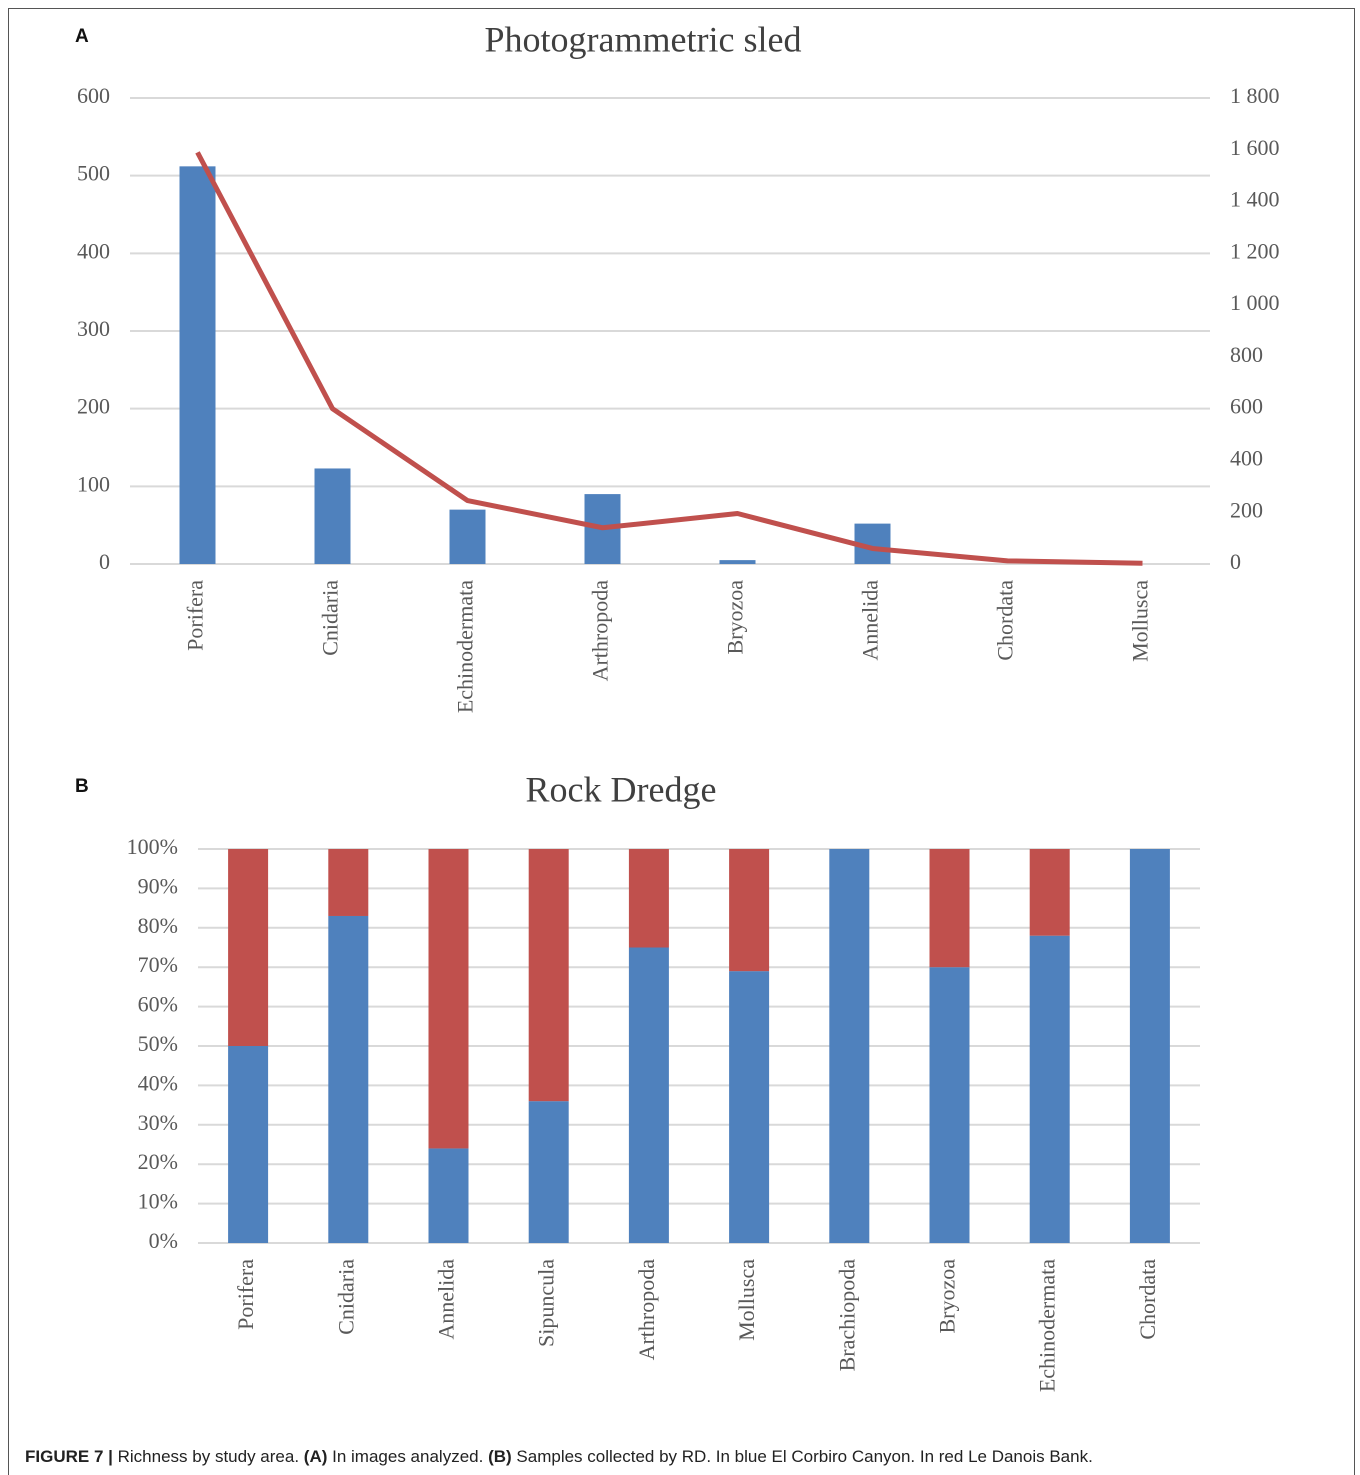 The width and height of the screenshot is (1360, 1475). What do you see at coordinates (208, 1456) in the screenshot?
I see `caption-text: Richness by study area.` at bounding box center [208, 1456].